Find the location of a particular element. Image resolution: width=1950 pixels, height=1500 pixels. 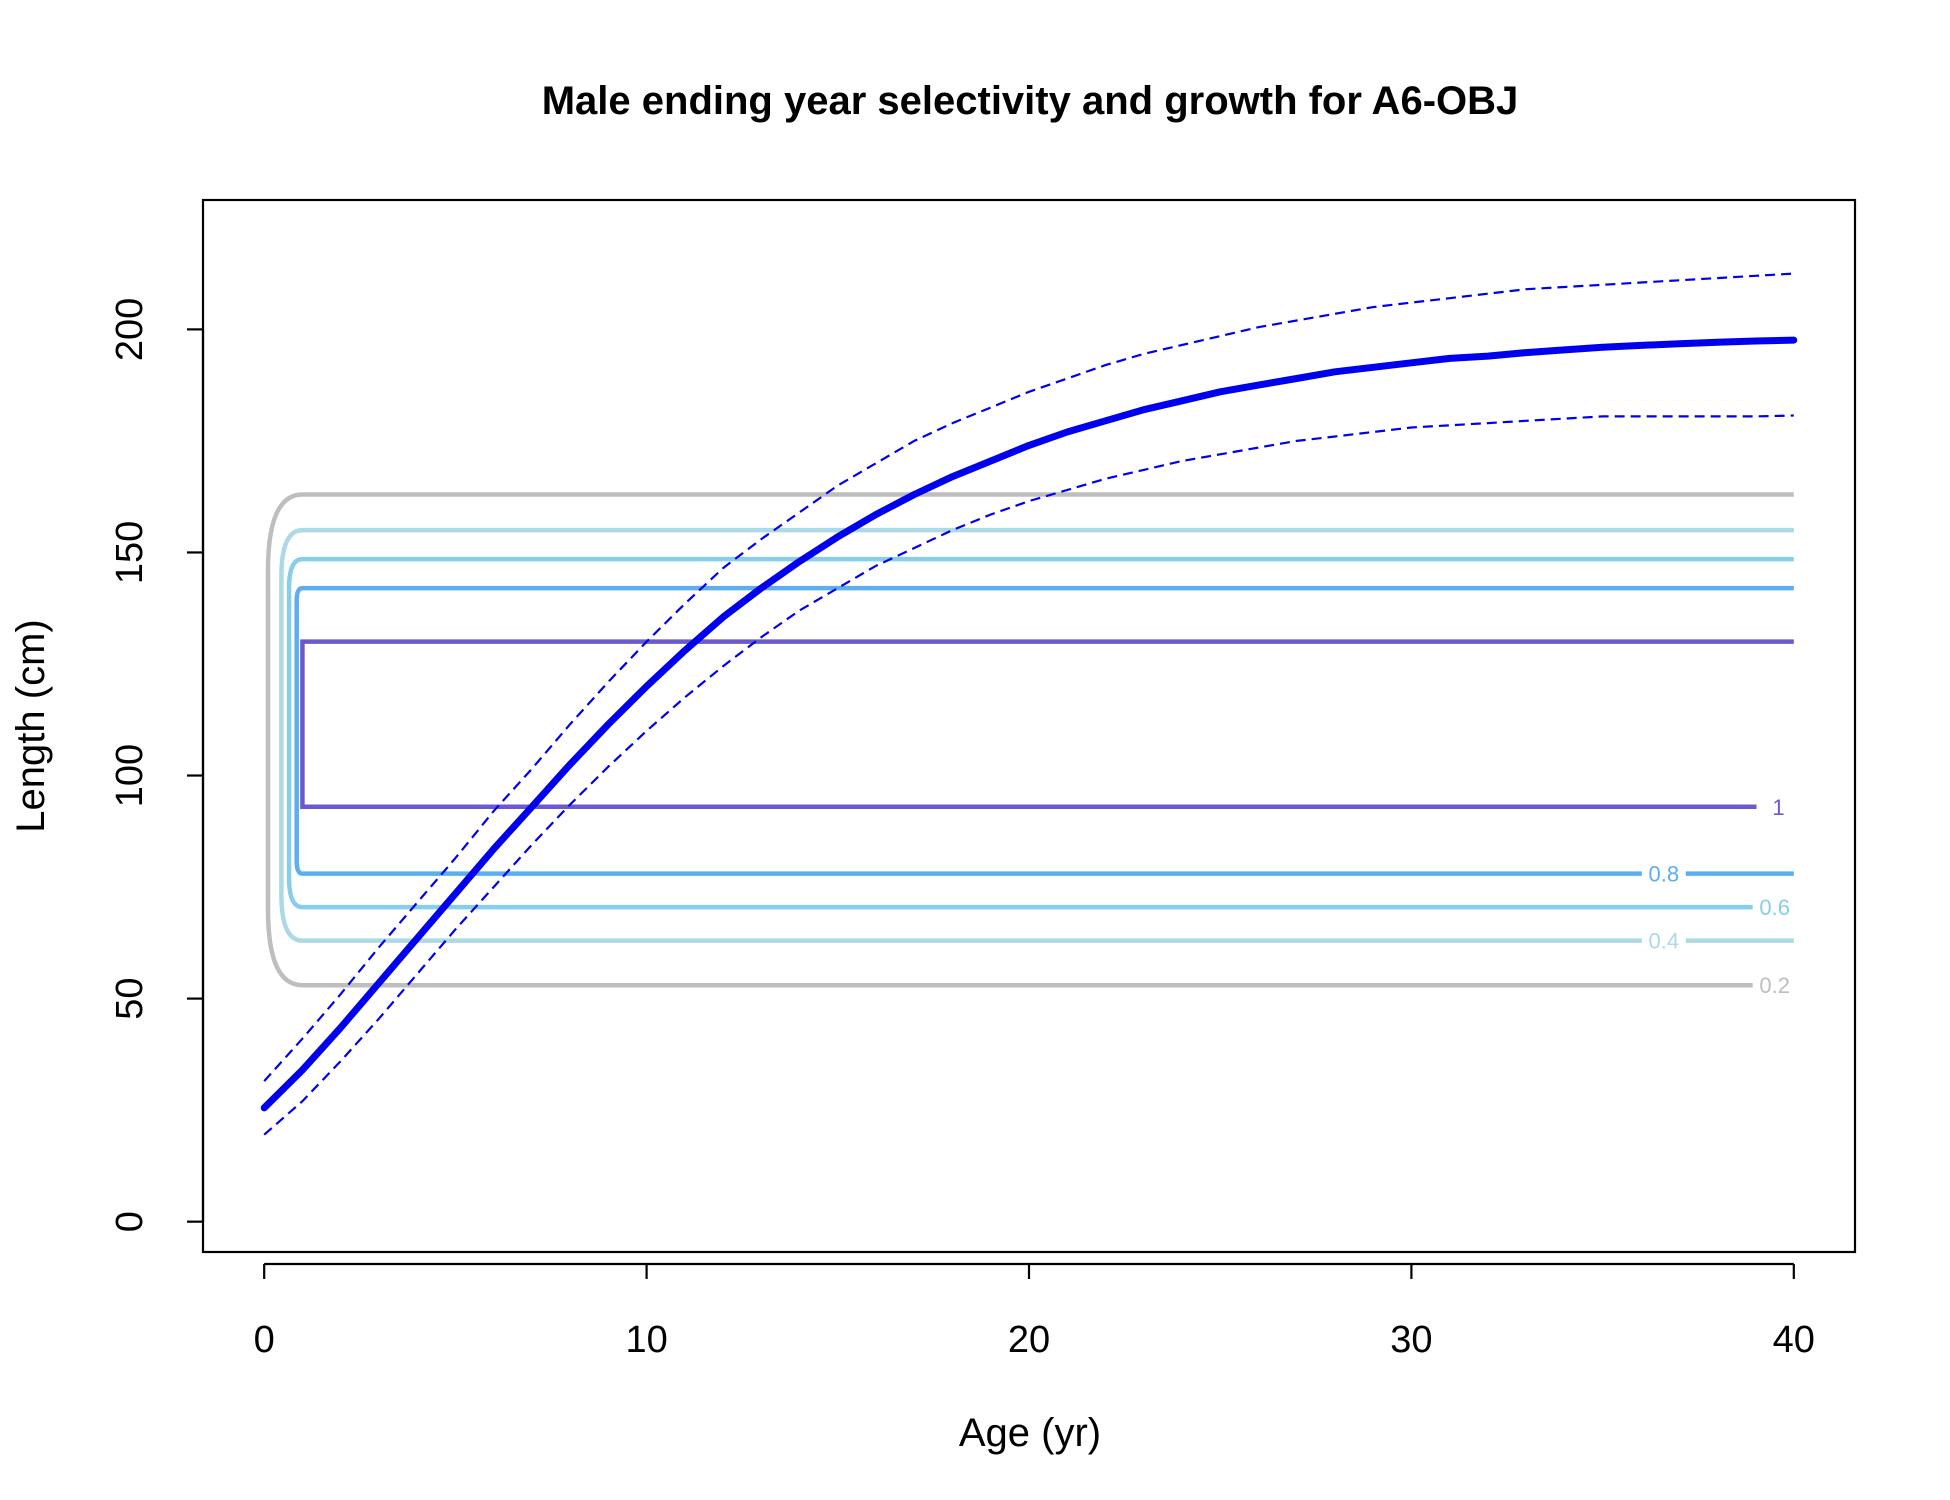

contour-label-gap-0.6 is located at coordinates (1774, 907).